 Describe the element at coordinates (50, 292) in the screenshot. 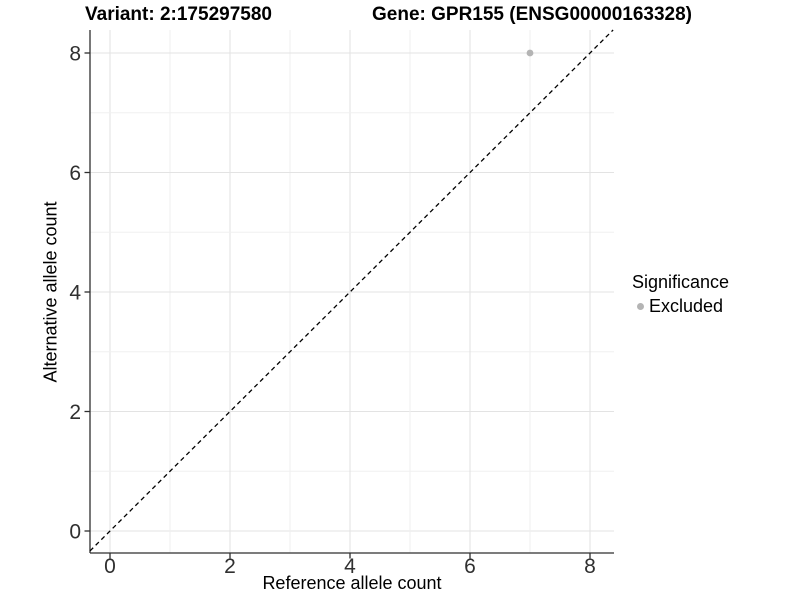

I see `y-axis-title: Alternative allele count` at that location.